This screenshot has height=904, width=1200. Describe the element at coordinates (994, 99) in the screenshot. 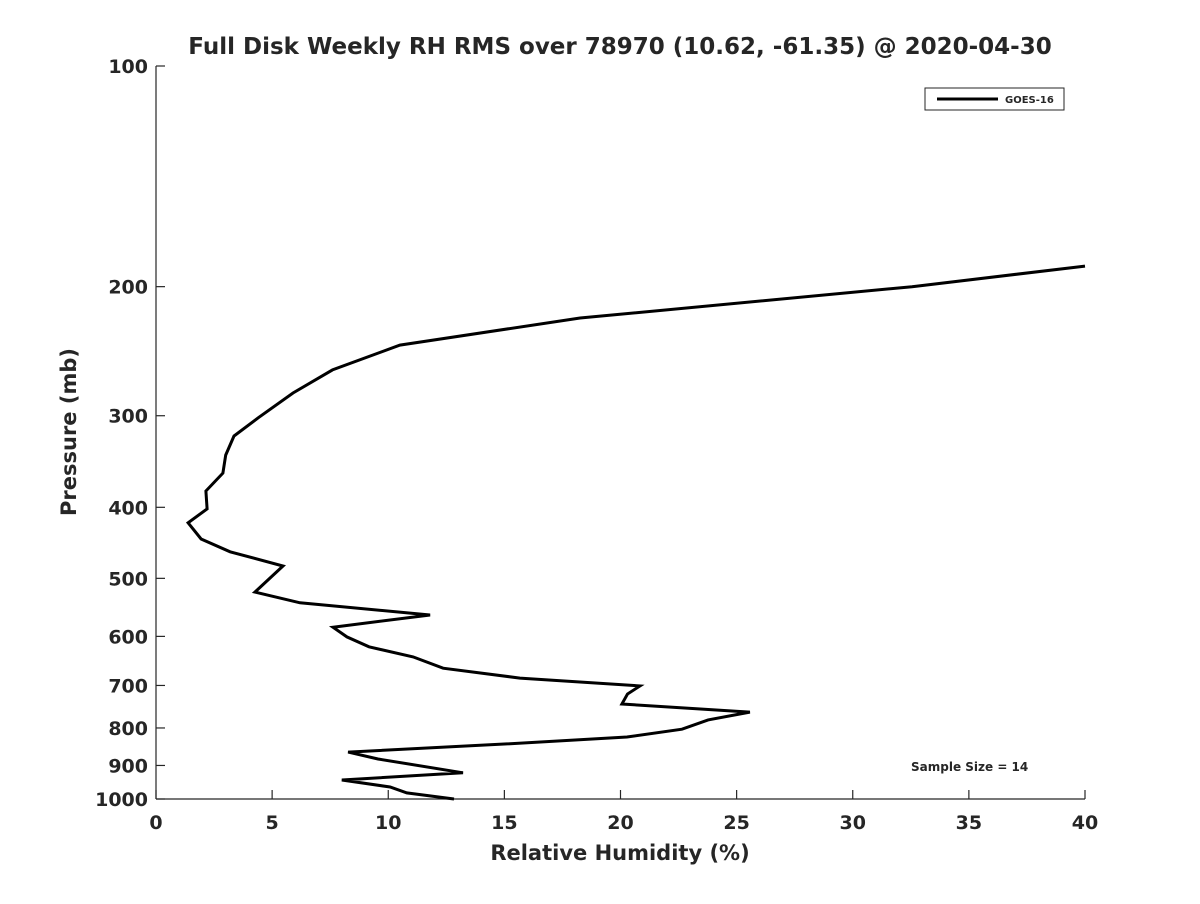

I see `legend: GOES-16` at that location.